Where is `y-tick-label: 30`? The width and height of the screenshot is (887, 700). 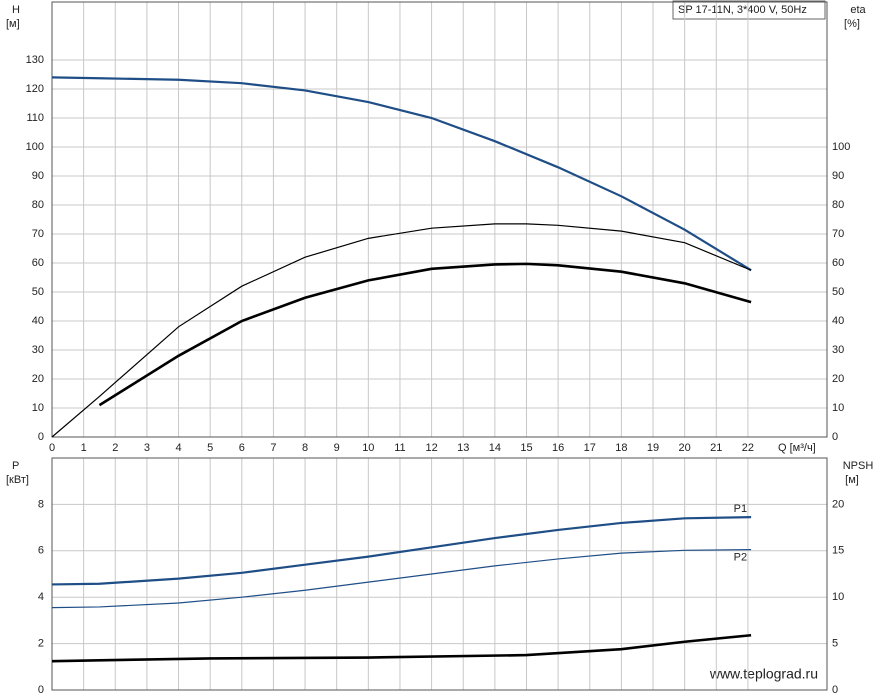
y-tick-label: 30 is located at coordinates (38, 350).